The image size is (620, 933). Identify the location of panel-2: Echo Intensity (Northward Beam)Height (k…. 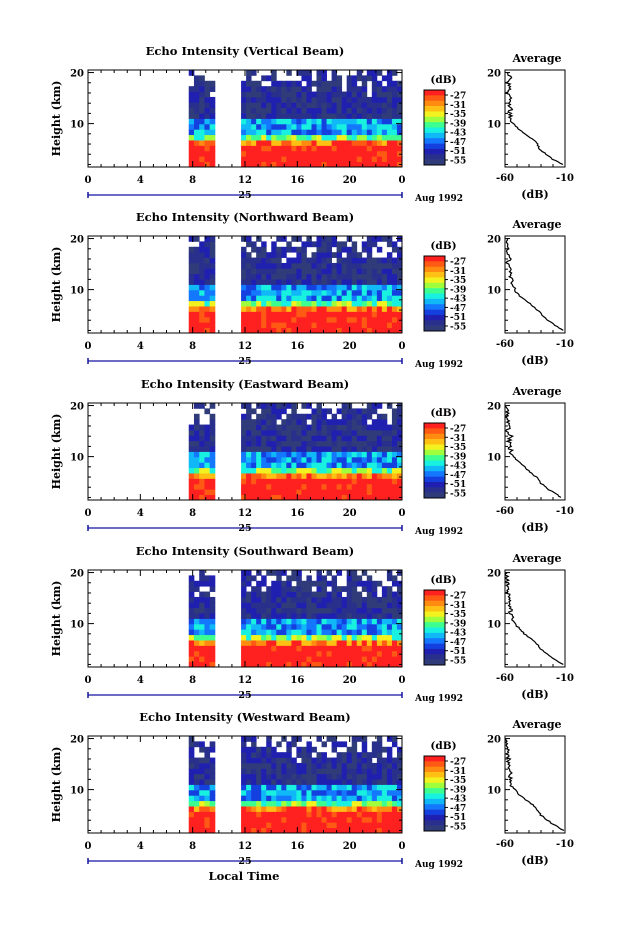
(312, 290).